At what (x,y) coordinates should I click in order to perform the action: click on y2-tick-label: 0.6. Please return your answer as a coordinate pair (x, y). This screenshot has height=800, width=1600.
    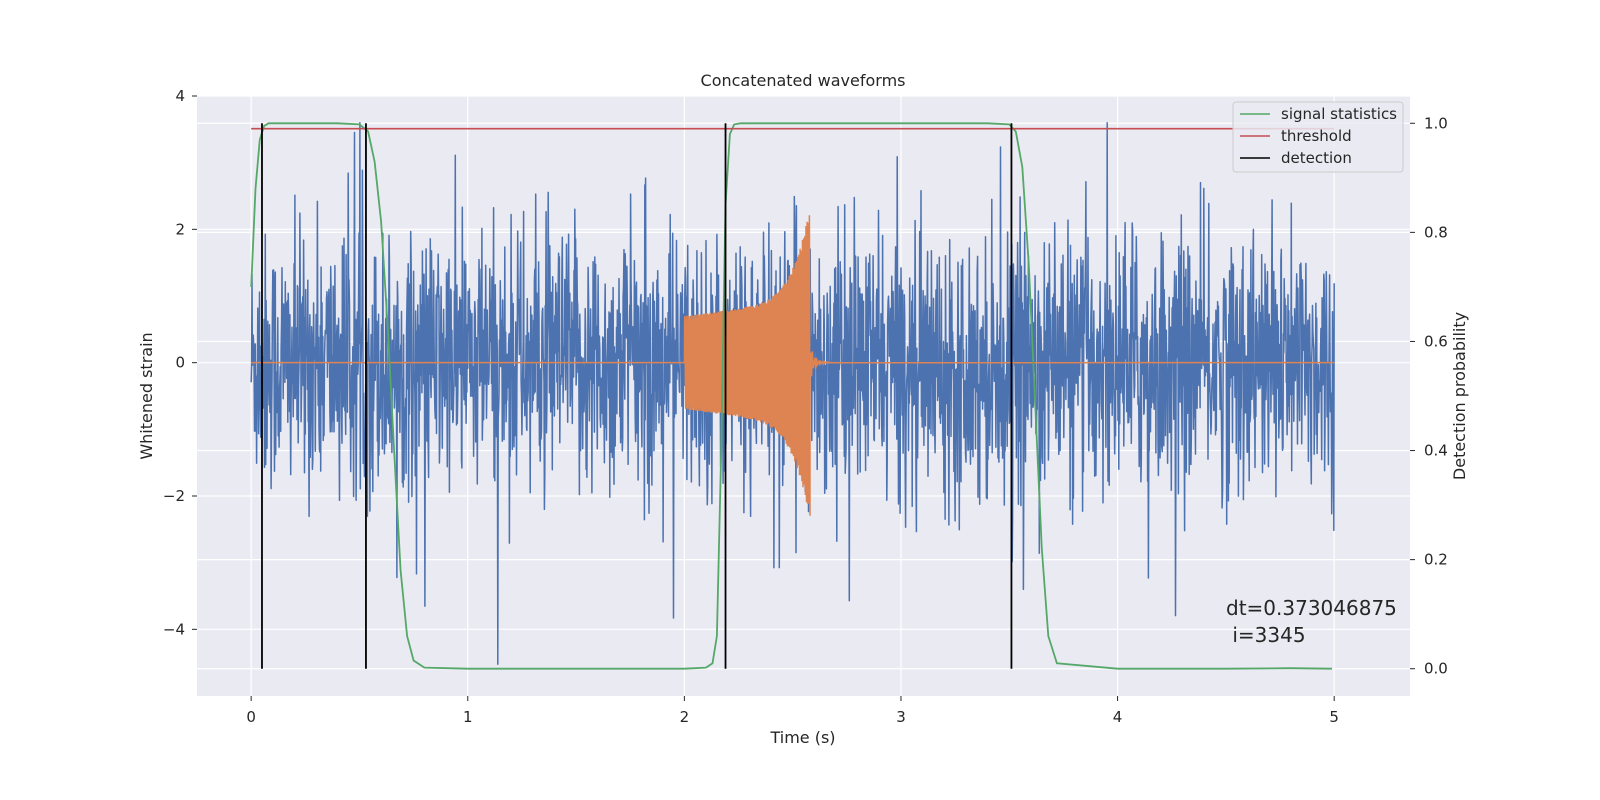
    Looking at the image, I should click on (1436, 341).